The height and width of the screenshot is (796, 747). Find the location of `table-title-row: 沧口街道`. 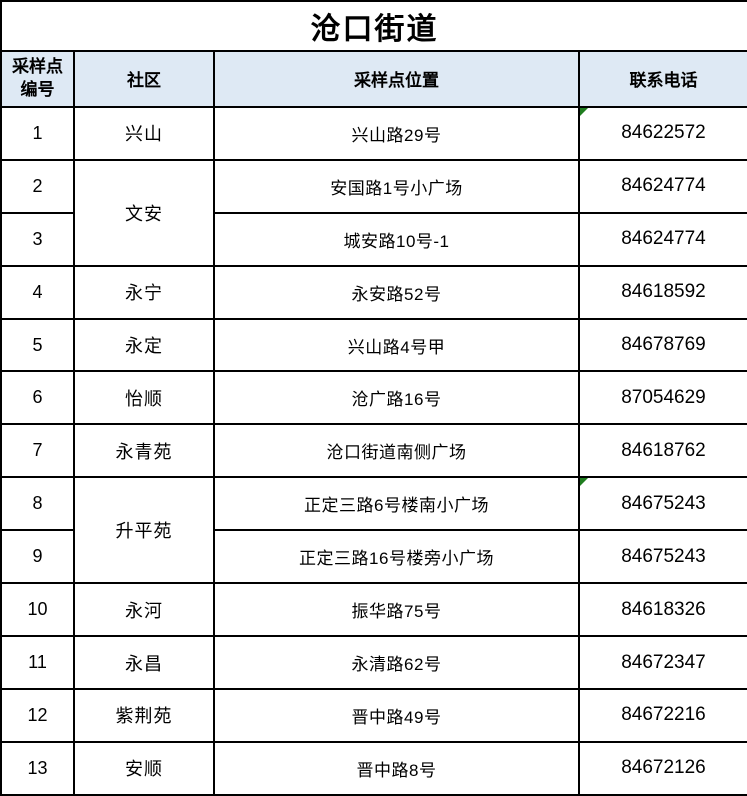

table-title-row: 沧口街道 is located at coordinates (373, 26).